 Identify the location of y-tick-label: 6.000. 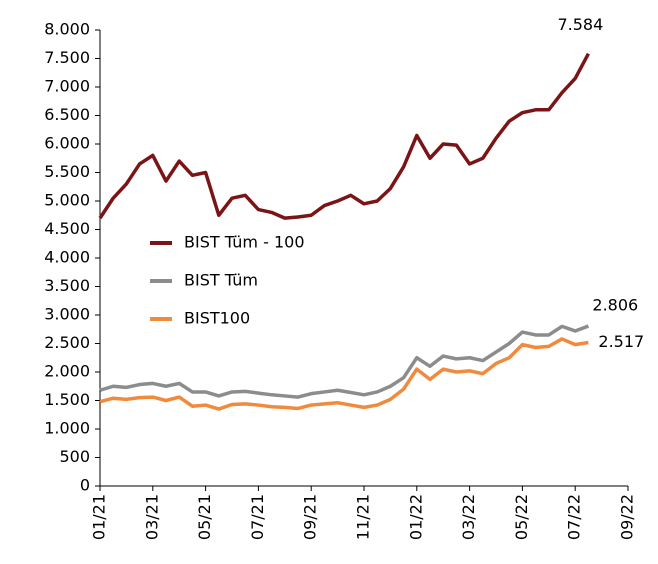
(67, 143).